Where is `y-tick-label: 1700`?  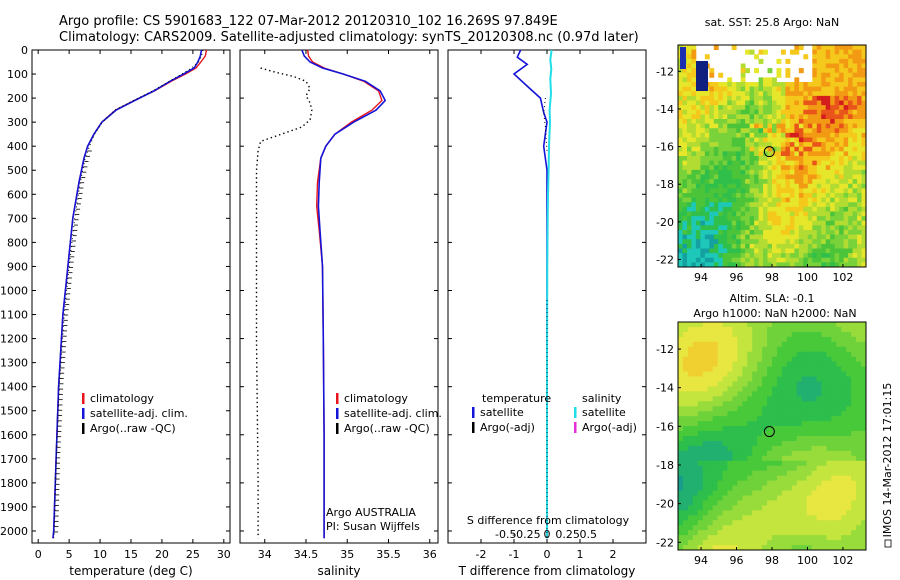 y-tick-label: 1700 is located at coordinates (14, 459).